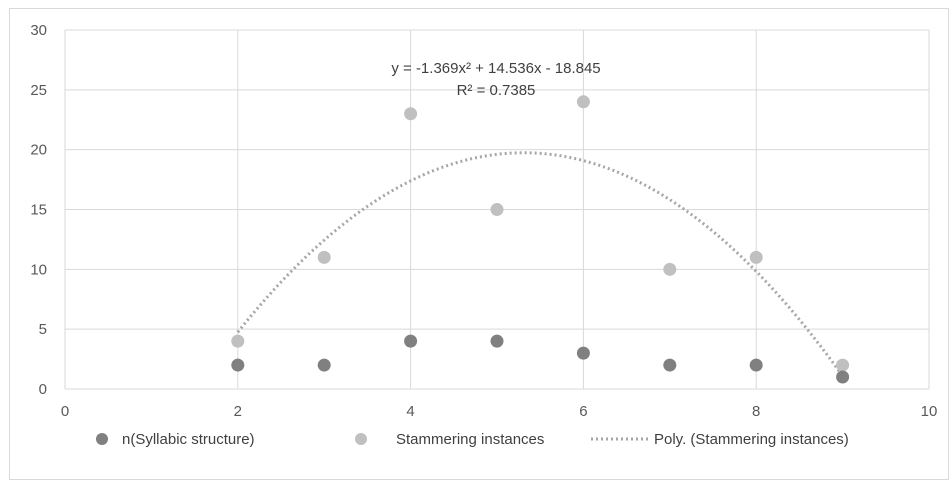  Describe the element at coordinates (929, 411) in the screenshot. I see `x-tick-label: 10` at that location.